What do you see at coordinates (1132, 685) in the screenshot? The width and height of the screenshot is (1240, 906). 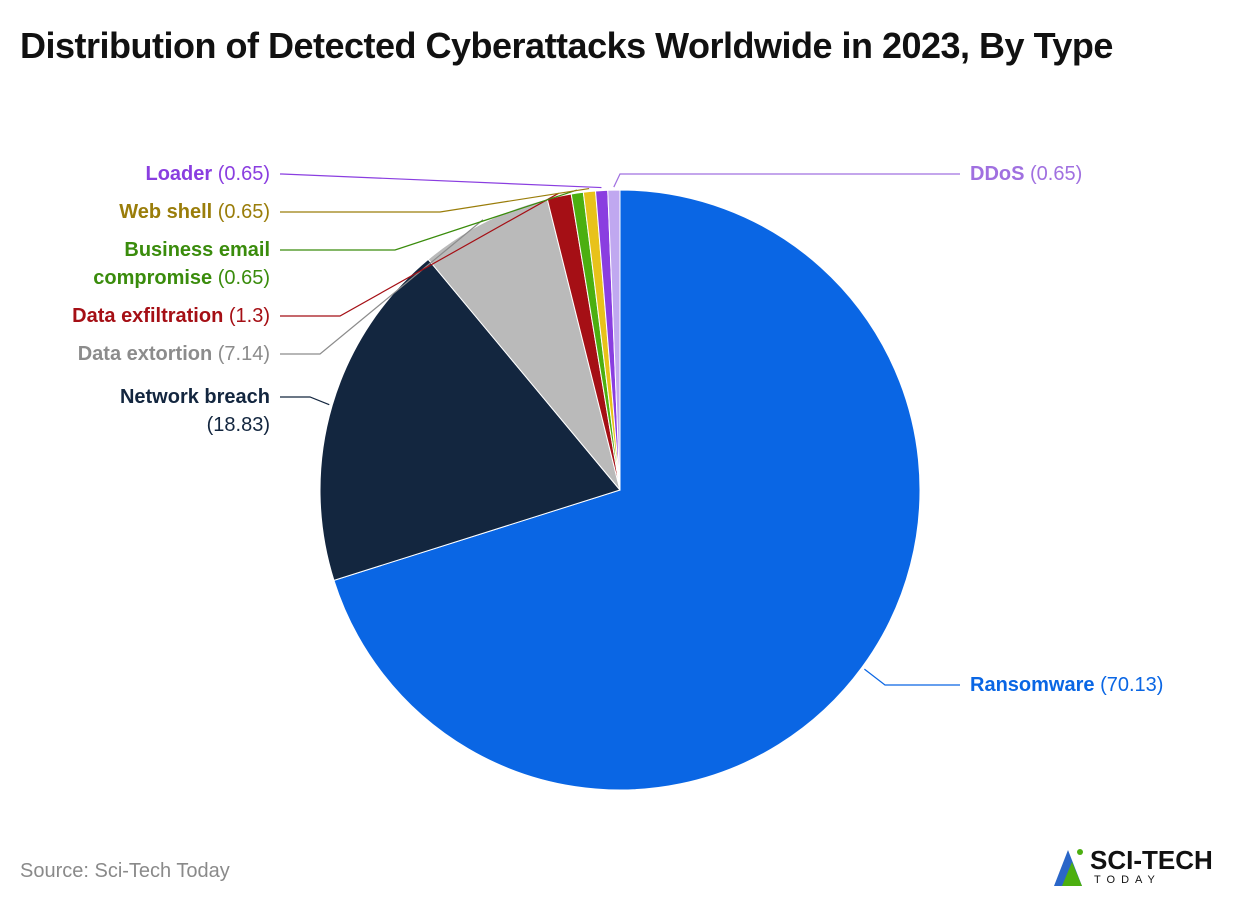 I see `label-value: (70.13)` at bounding box center [1132, 685].